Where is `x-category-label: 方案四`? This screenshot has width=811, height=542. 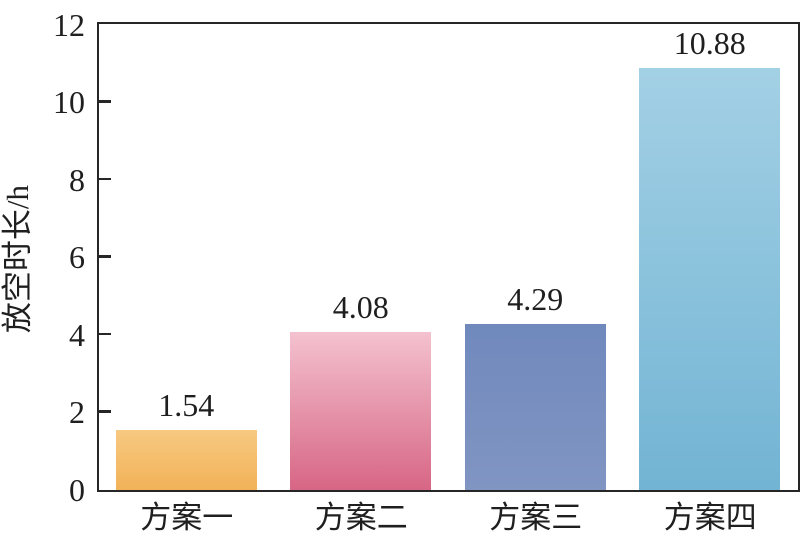
x-category-label: 方案四 is located at coordinates (710, 517).